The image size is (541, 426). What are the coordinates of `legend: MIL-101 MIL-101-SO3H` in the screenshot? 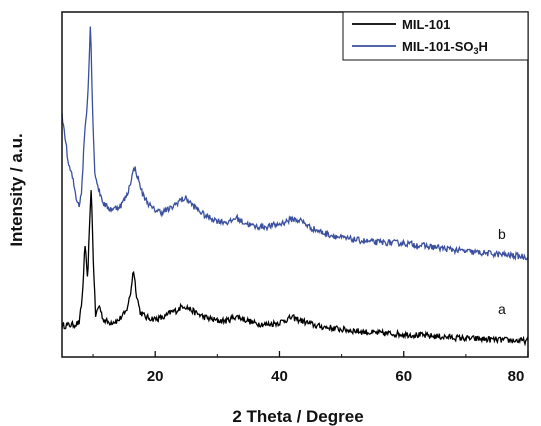 It's located at (435, 36).